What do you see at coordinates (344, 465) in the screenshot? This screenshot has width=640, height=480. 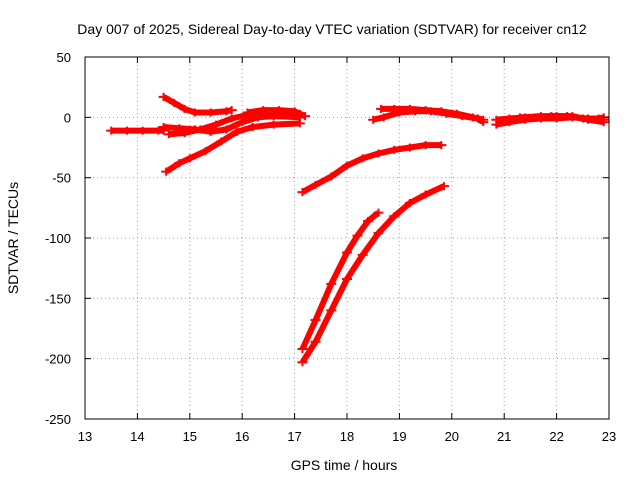 I see `x-axis-label: GPS time / hours` at bounding box center [344, 465].